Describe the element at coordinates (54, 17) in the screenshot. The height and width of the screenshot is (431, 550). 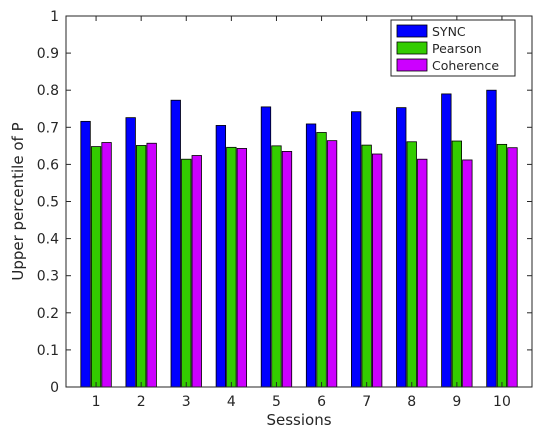
I see `y-tick-label: 1` at that location.